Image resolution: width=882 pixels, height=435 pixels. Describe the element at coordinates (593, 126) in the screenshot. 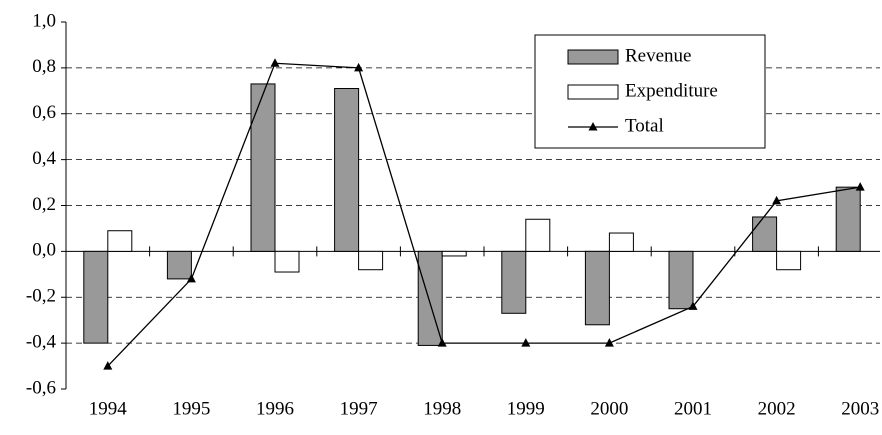

I see `legend-marker` at that location.